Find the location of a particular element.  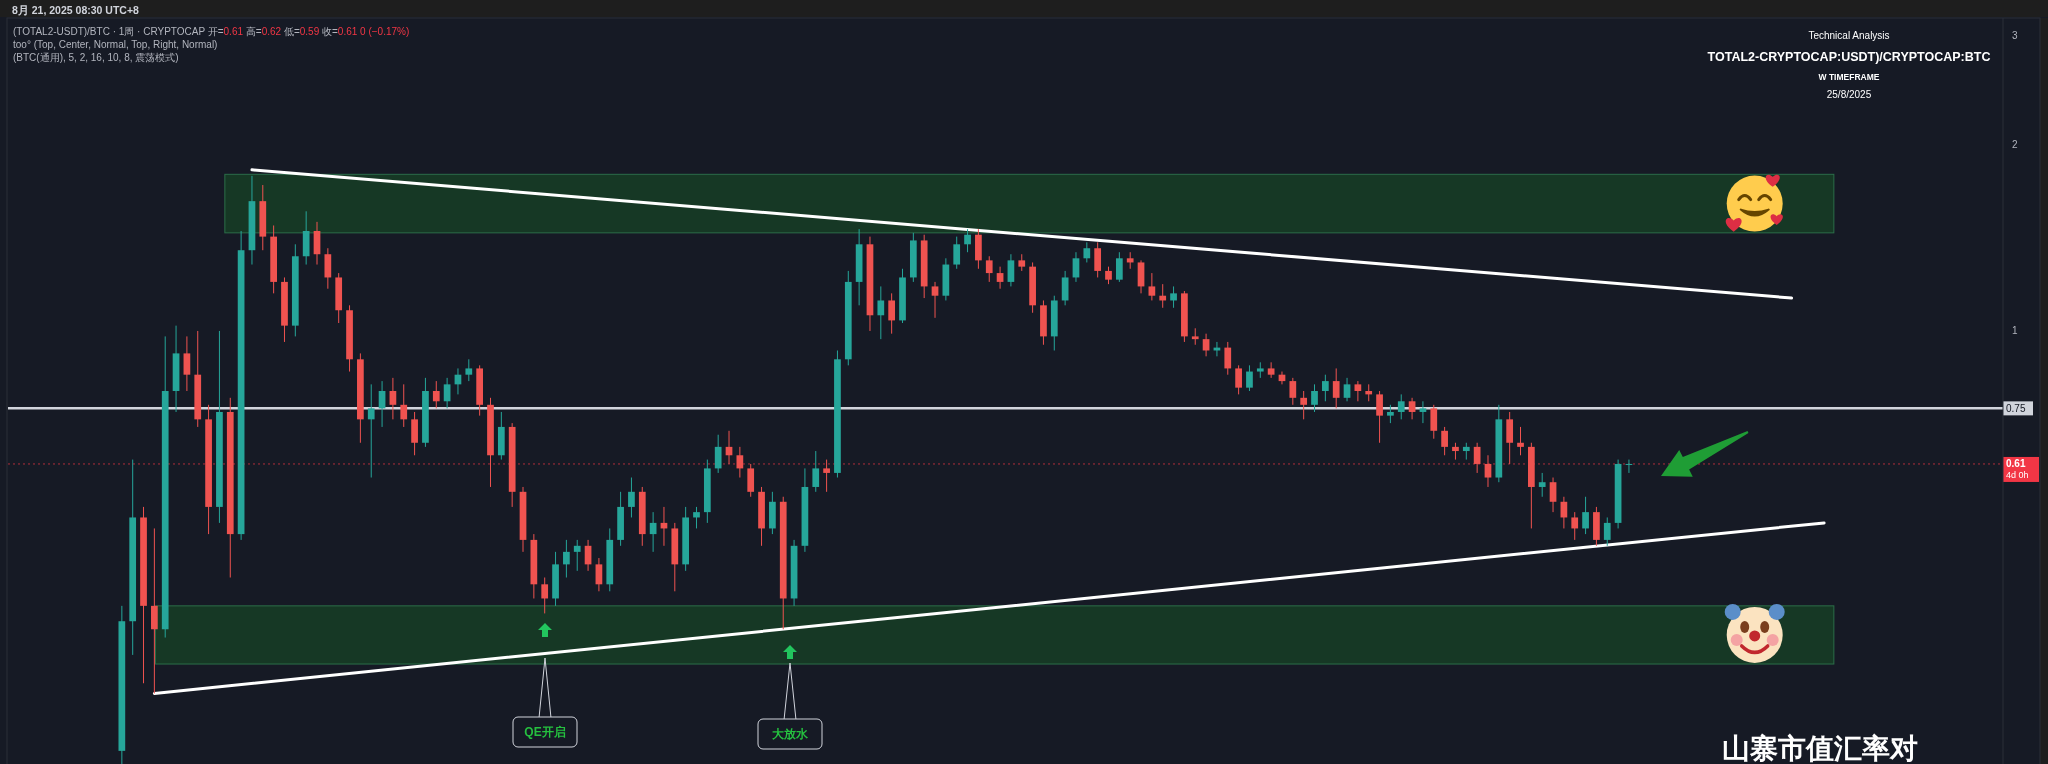

annotation: 山寨市值汇率对 is located at coordinates (1820, 748).